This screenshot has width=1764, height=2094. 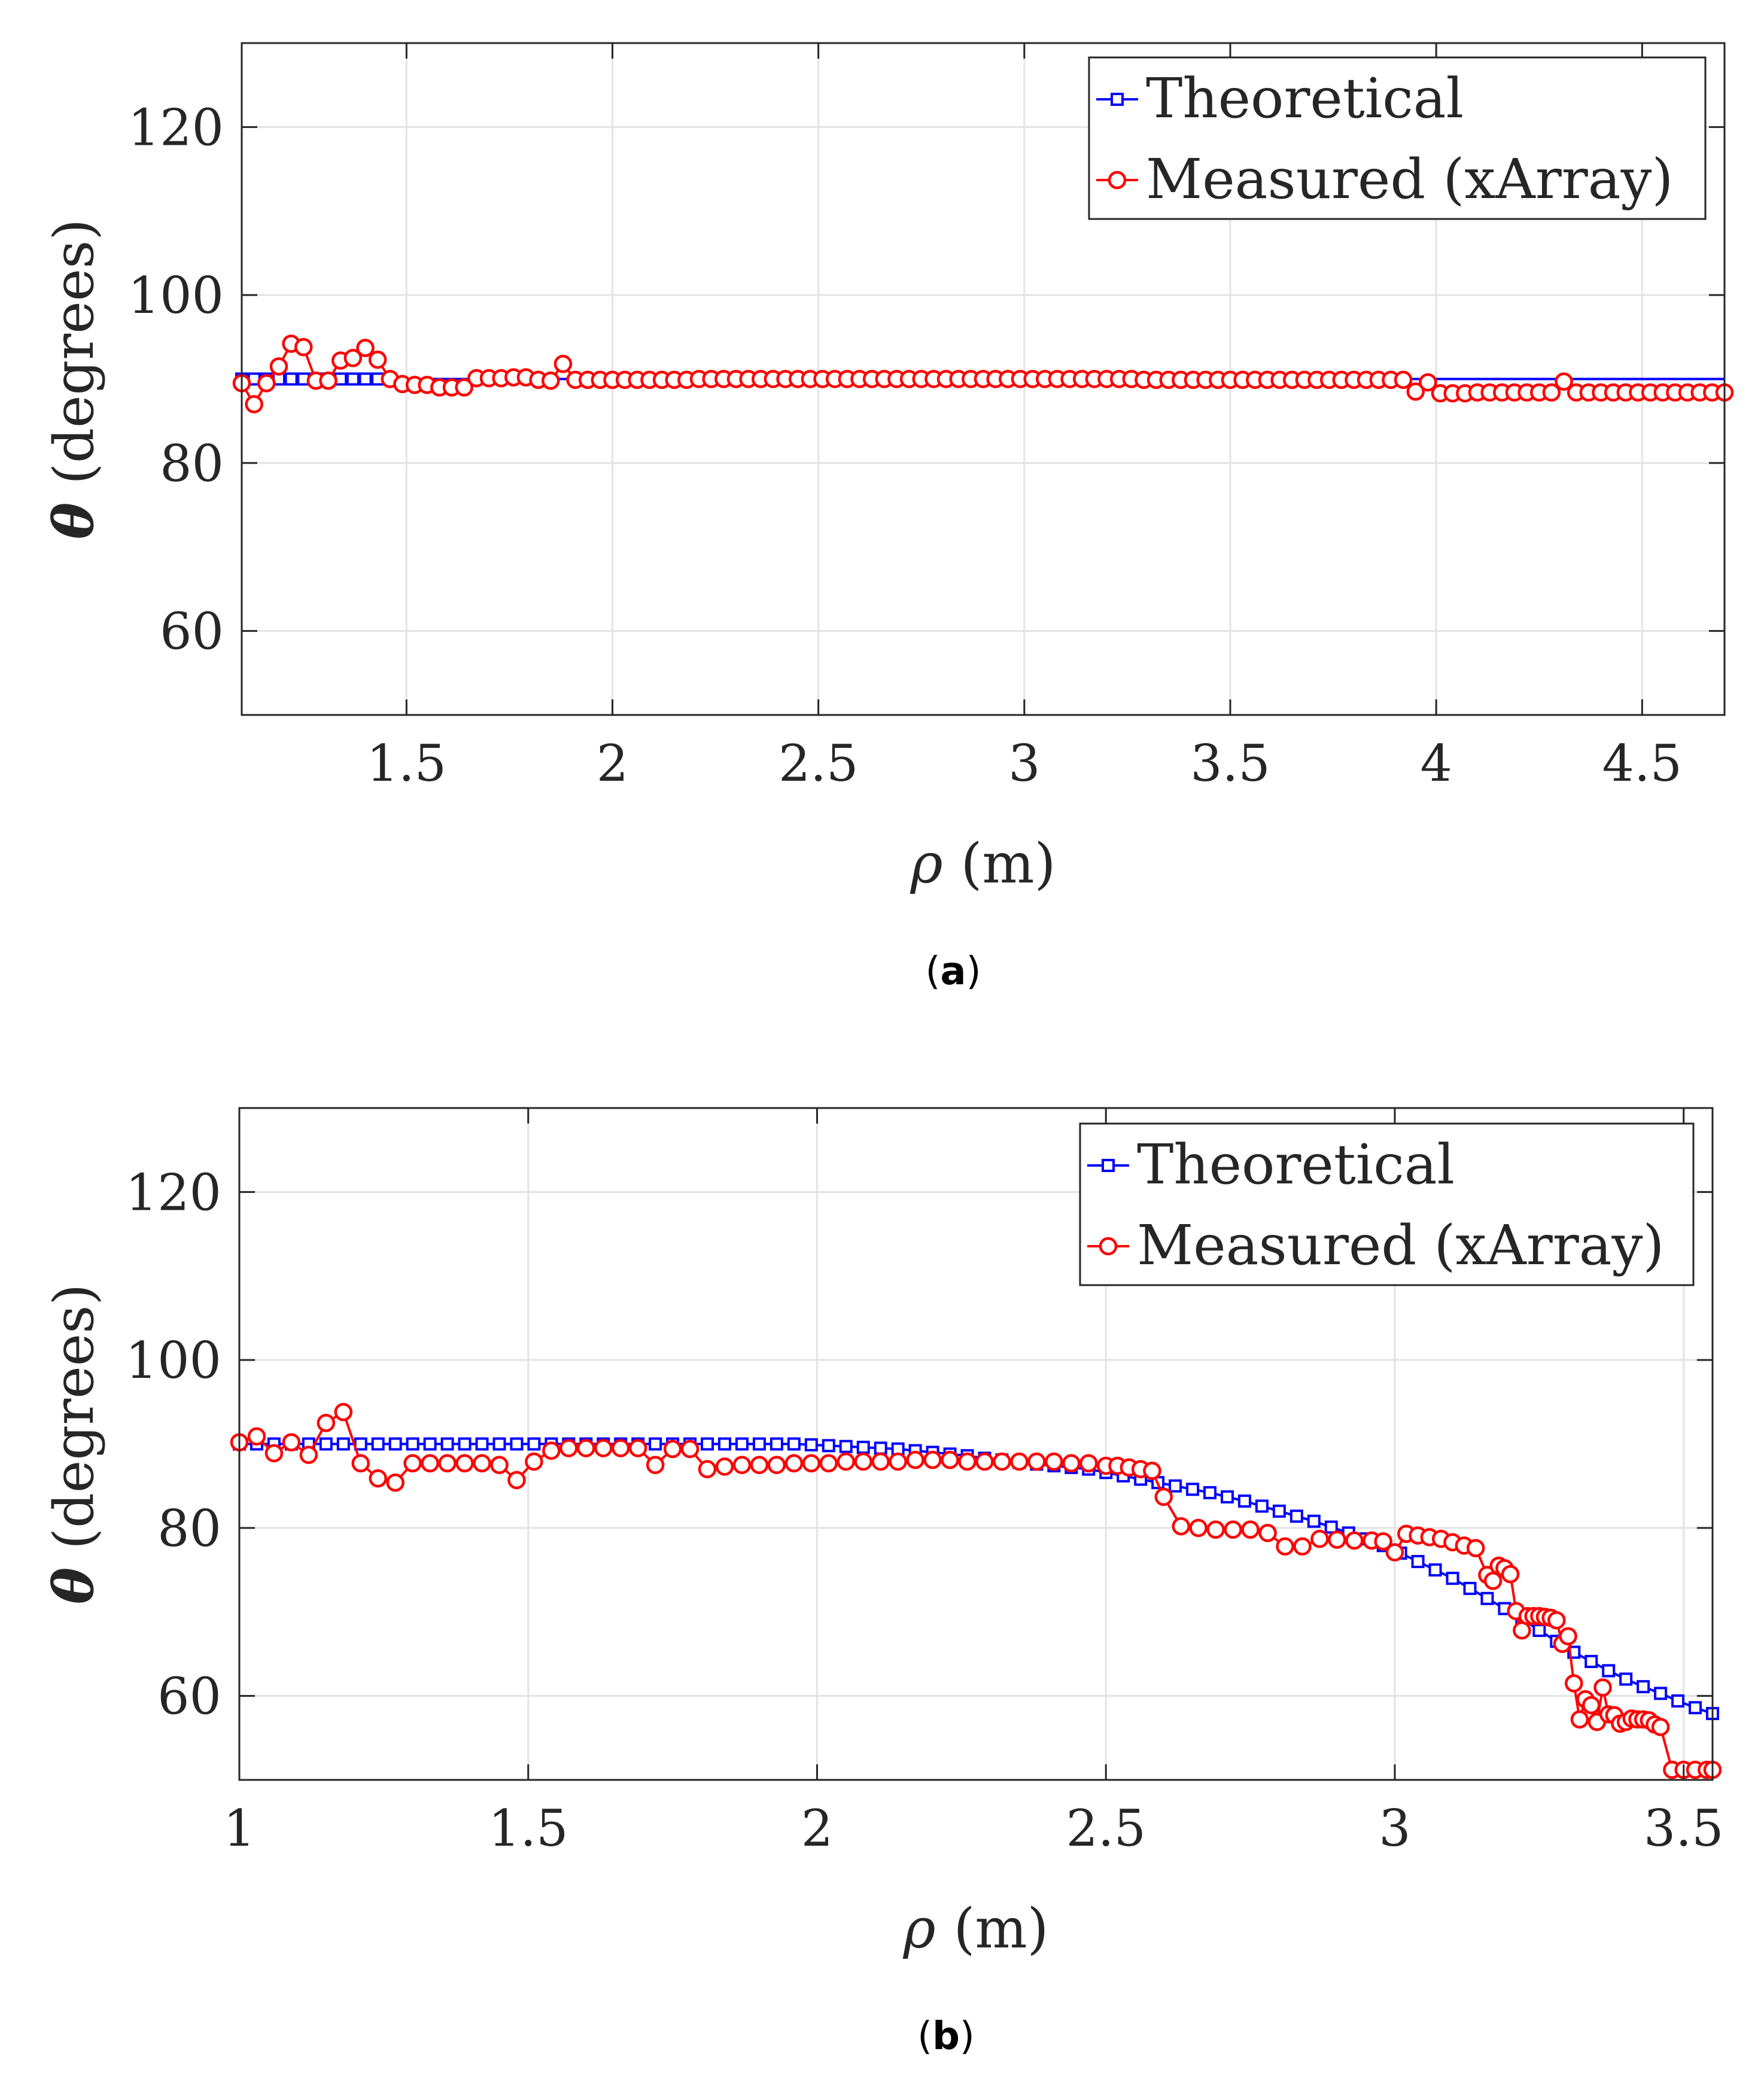 I want to click on series-measured, so click(x=983, y=373).